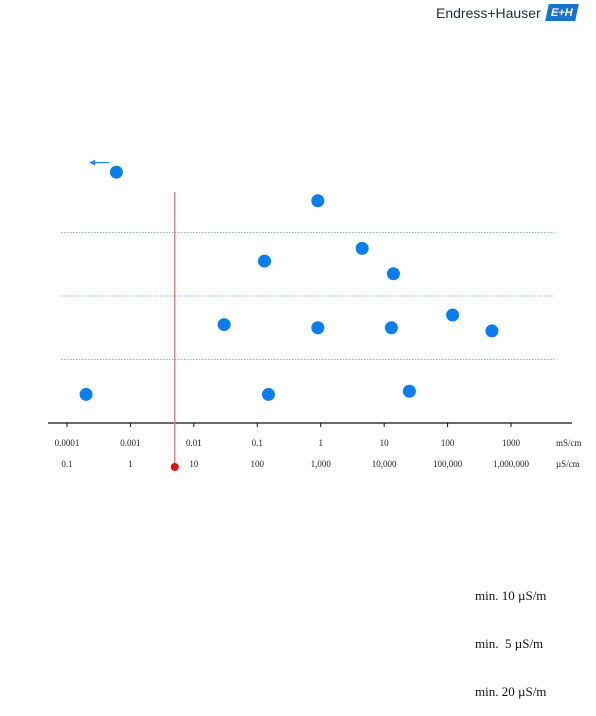 This screenshot has height=716, width=596. I want to click on x-tick-label-secondary-1: 1, so click(130, 464).